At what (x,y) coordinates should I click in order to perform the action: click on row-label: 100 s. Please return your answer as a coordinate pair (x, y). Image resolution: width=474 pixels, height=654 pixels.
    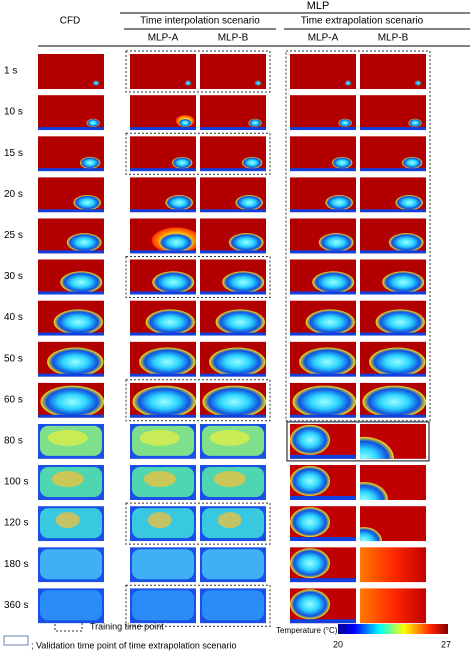
    Looking at the image, I should click on (16, 482).